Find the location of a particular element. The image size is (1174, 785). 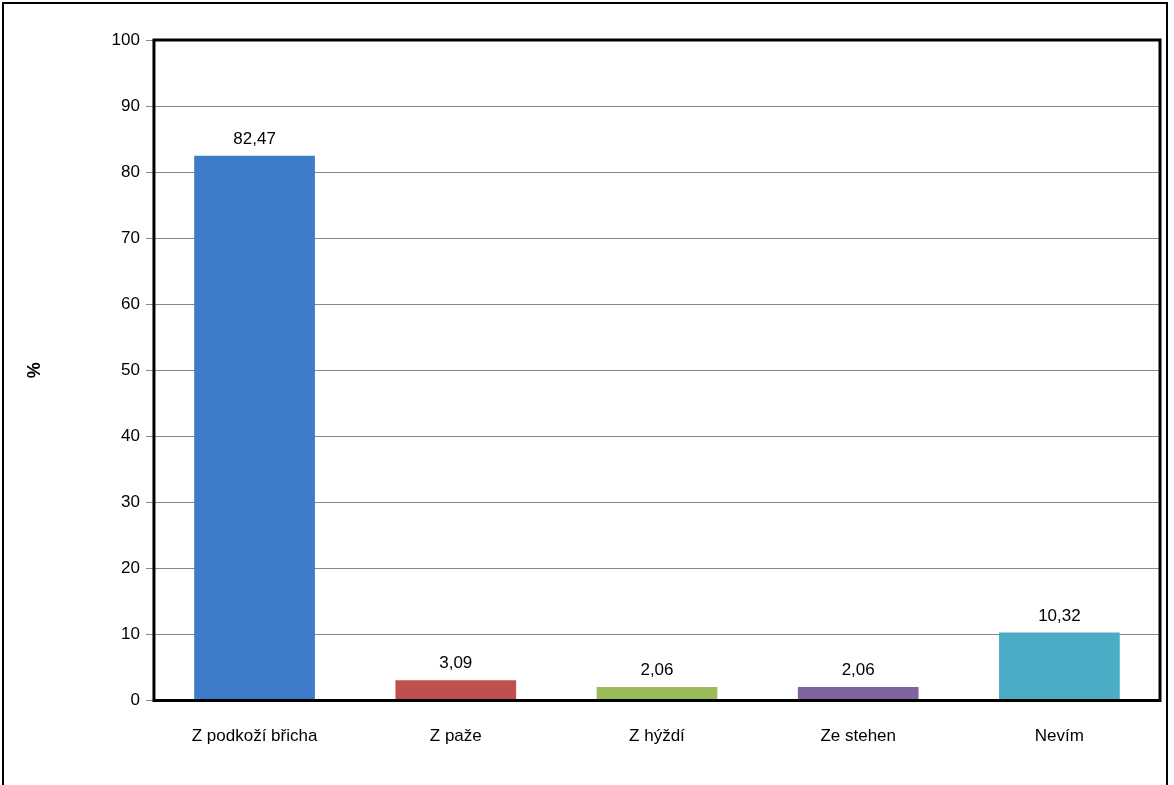

x-tick-label: Ze stehen is located at coordinates (858, 736).